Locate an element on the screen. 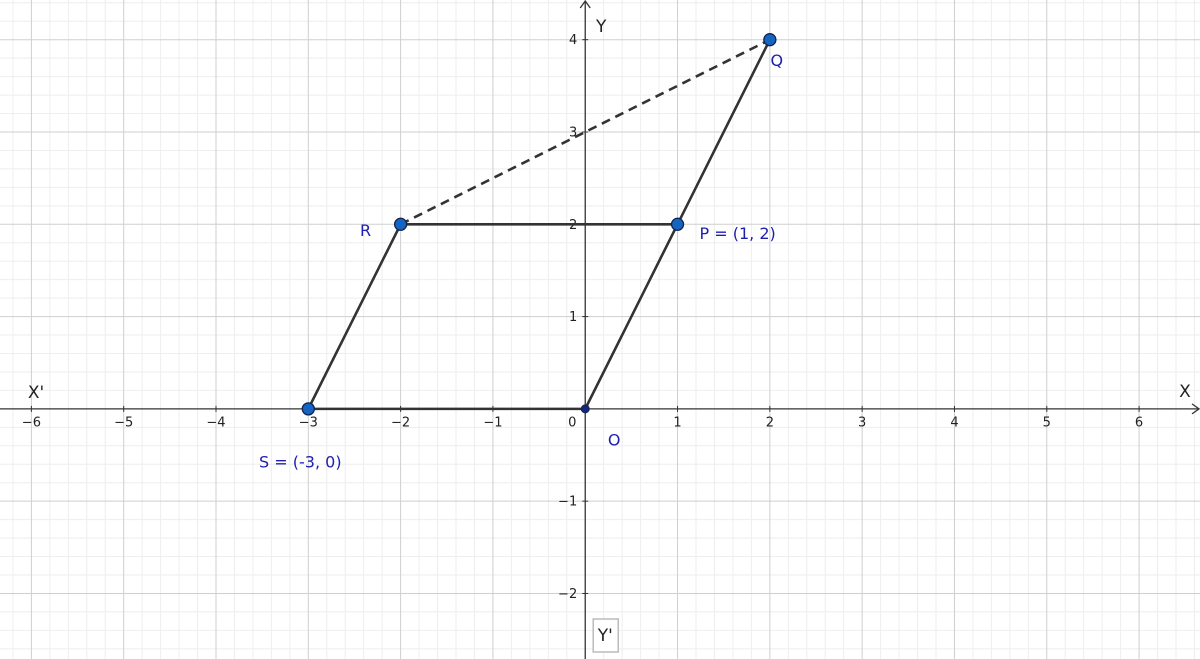  x-tick-label: −4 is located at coordinates (215, 422).